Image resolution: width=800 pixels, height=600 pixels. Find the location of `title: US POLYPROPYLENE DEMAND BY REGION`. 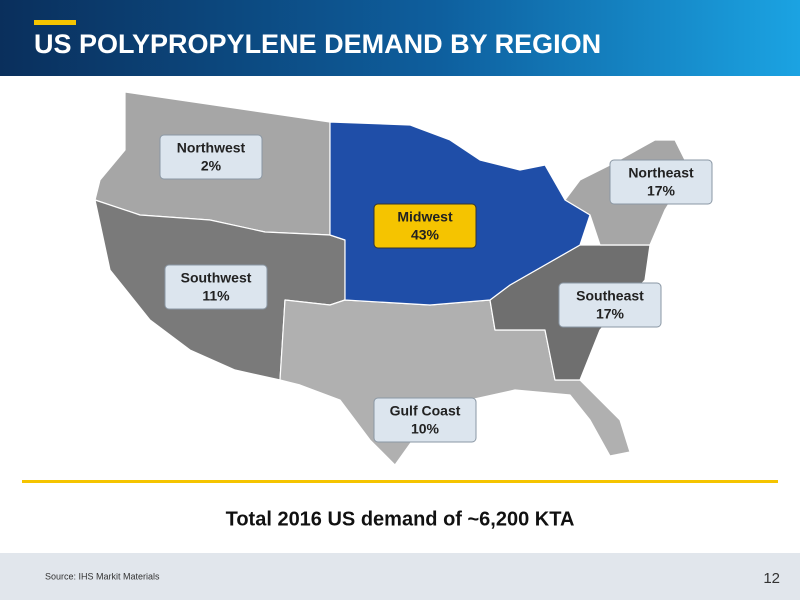

title: US POLYPROPYLENE DEMAND BY REGION is located at coordinates (317, 44).